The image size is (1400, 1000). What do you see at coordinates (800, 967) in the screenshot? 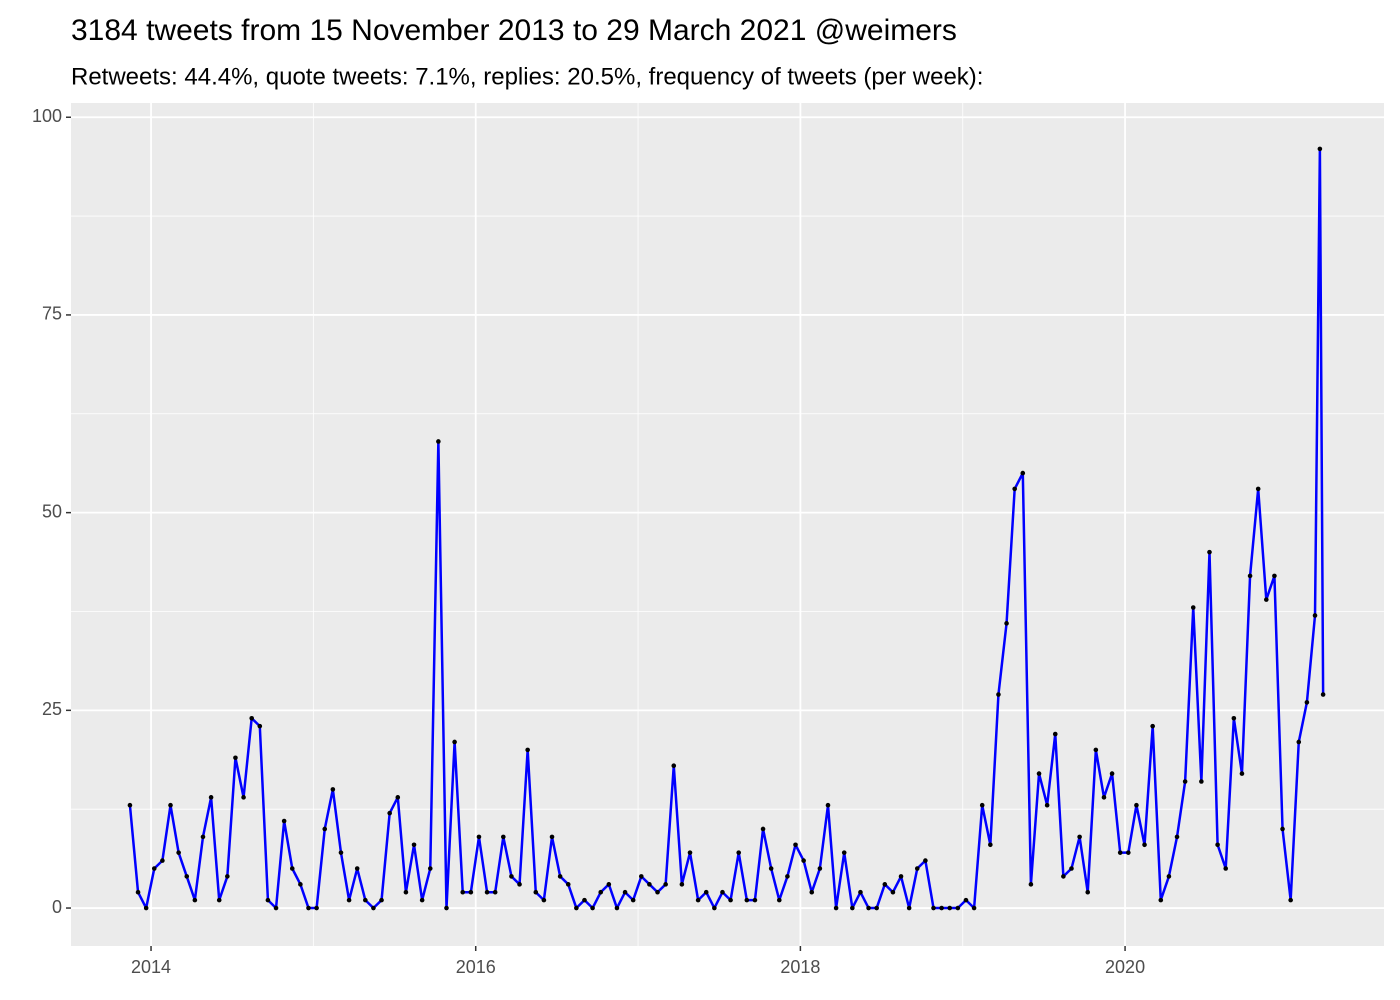
I see `x-tick-label: 2018` at bounding box center [800, 967].